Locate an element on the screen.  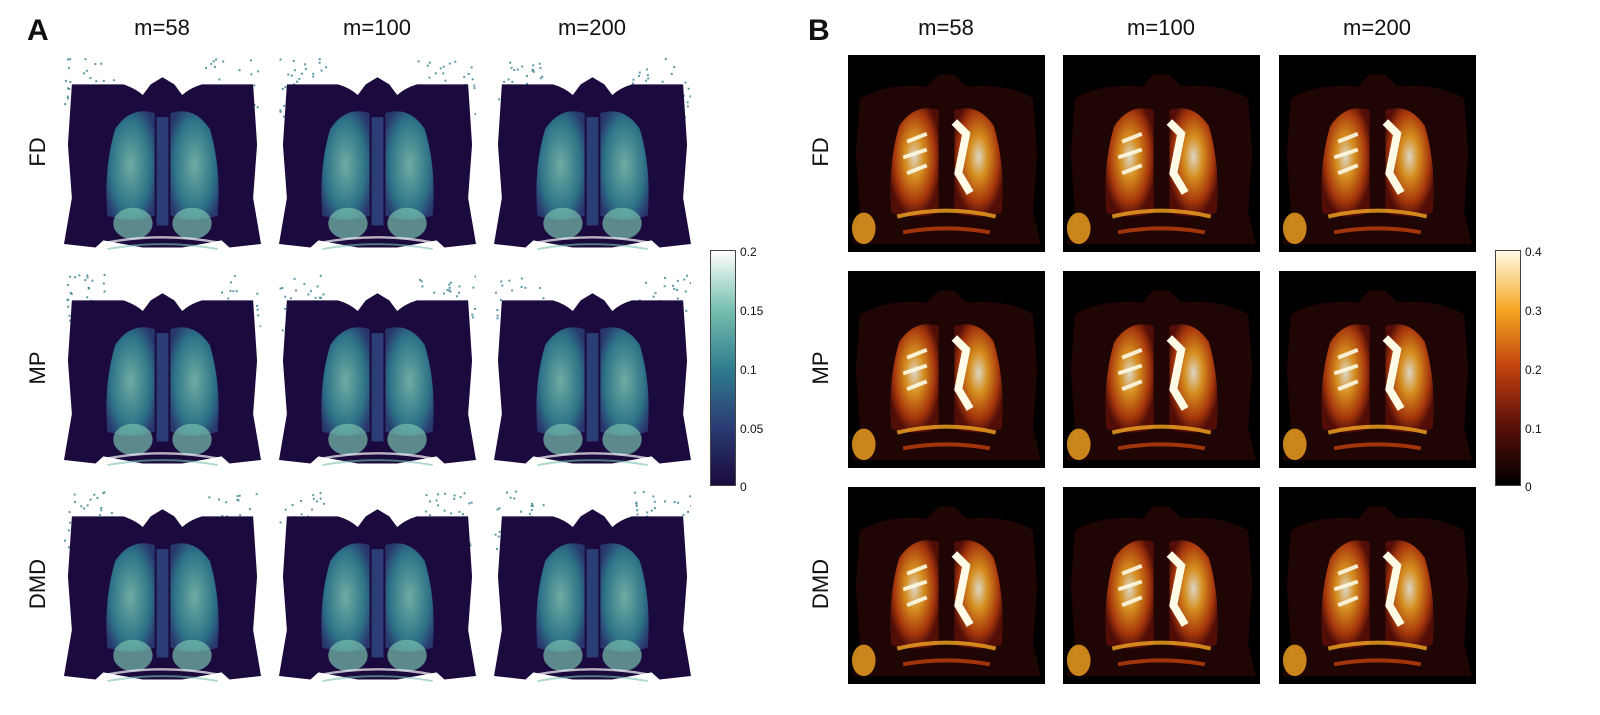
panel-b-row-header: FD is located at coordinates (820, 152).